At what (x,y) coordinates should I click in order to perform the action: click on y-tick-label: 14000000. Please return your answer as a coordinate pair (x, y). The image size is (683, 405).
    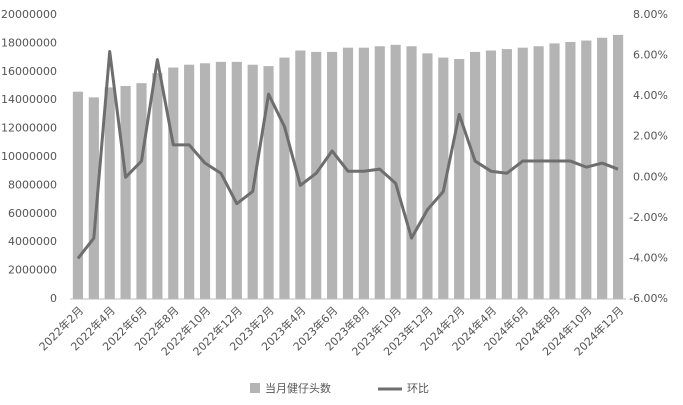
    Looking at the image, I should click on (29, 99).